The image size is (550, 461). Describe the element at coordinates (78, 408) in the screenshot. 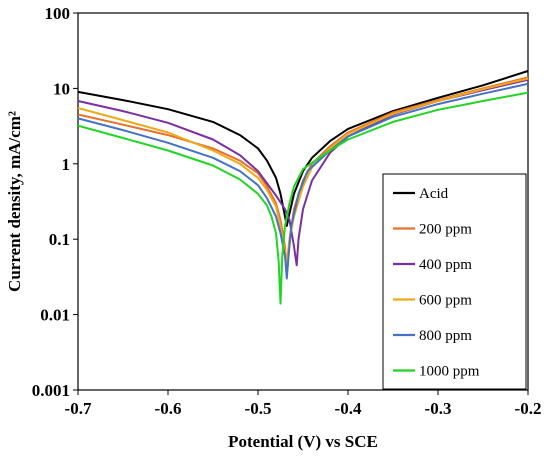

I see `x-tick-label: -0.7` at that location.